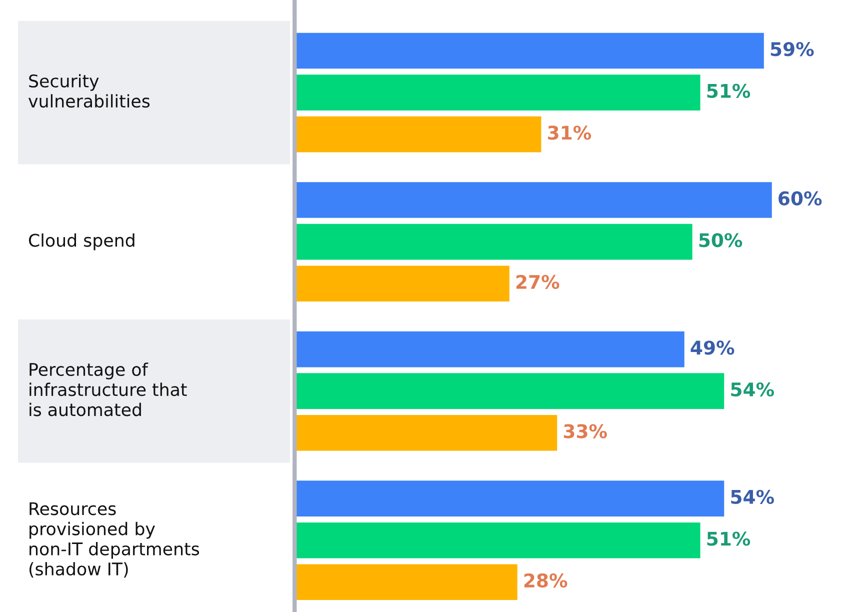 Image resolution: width=859 pixels, height=612 pixels. I want to click on data-label: 50%, so click(720, 240).